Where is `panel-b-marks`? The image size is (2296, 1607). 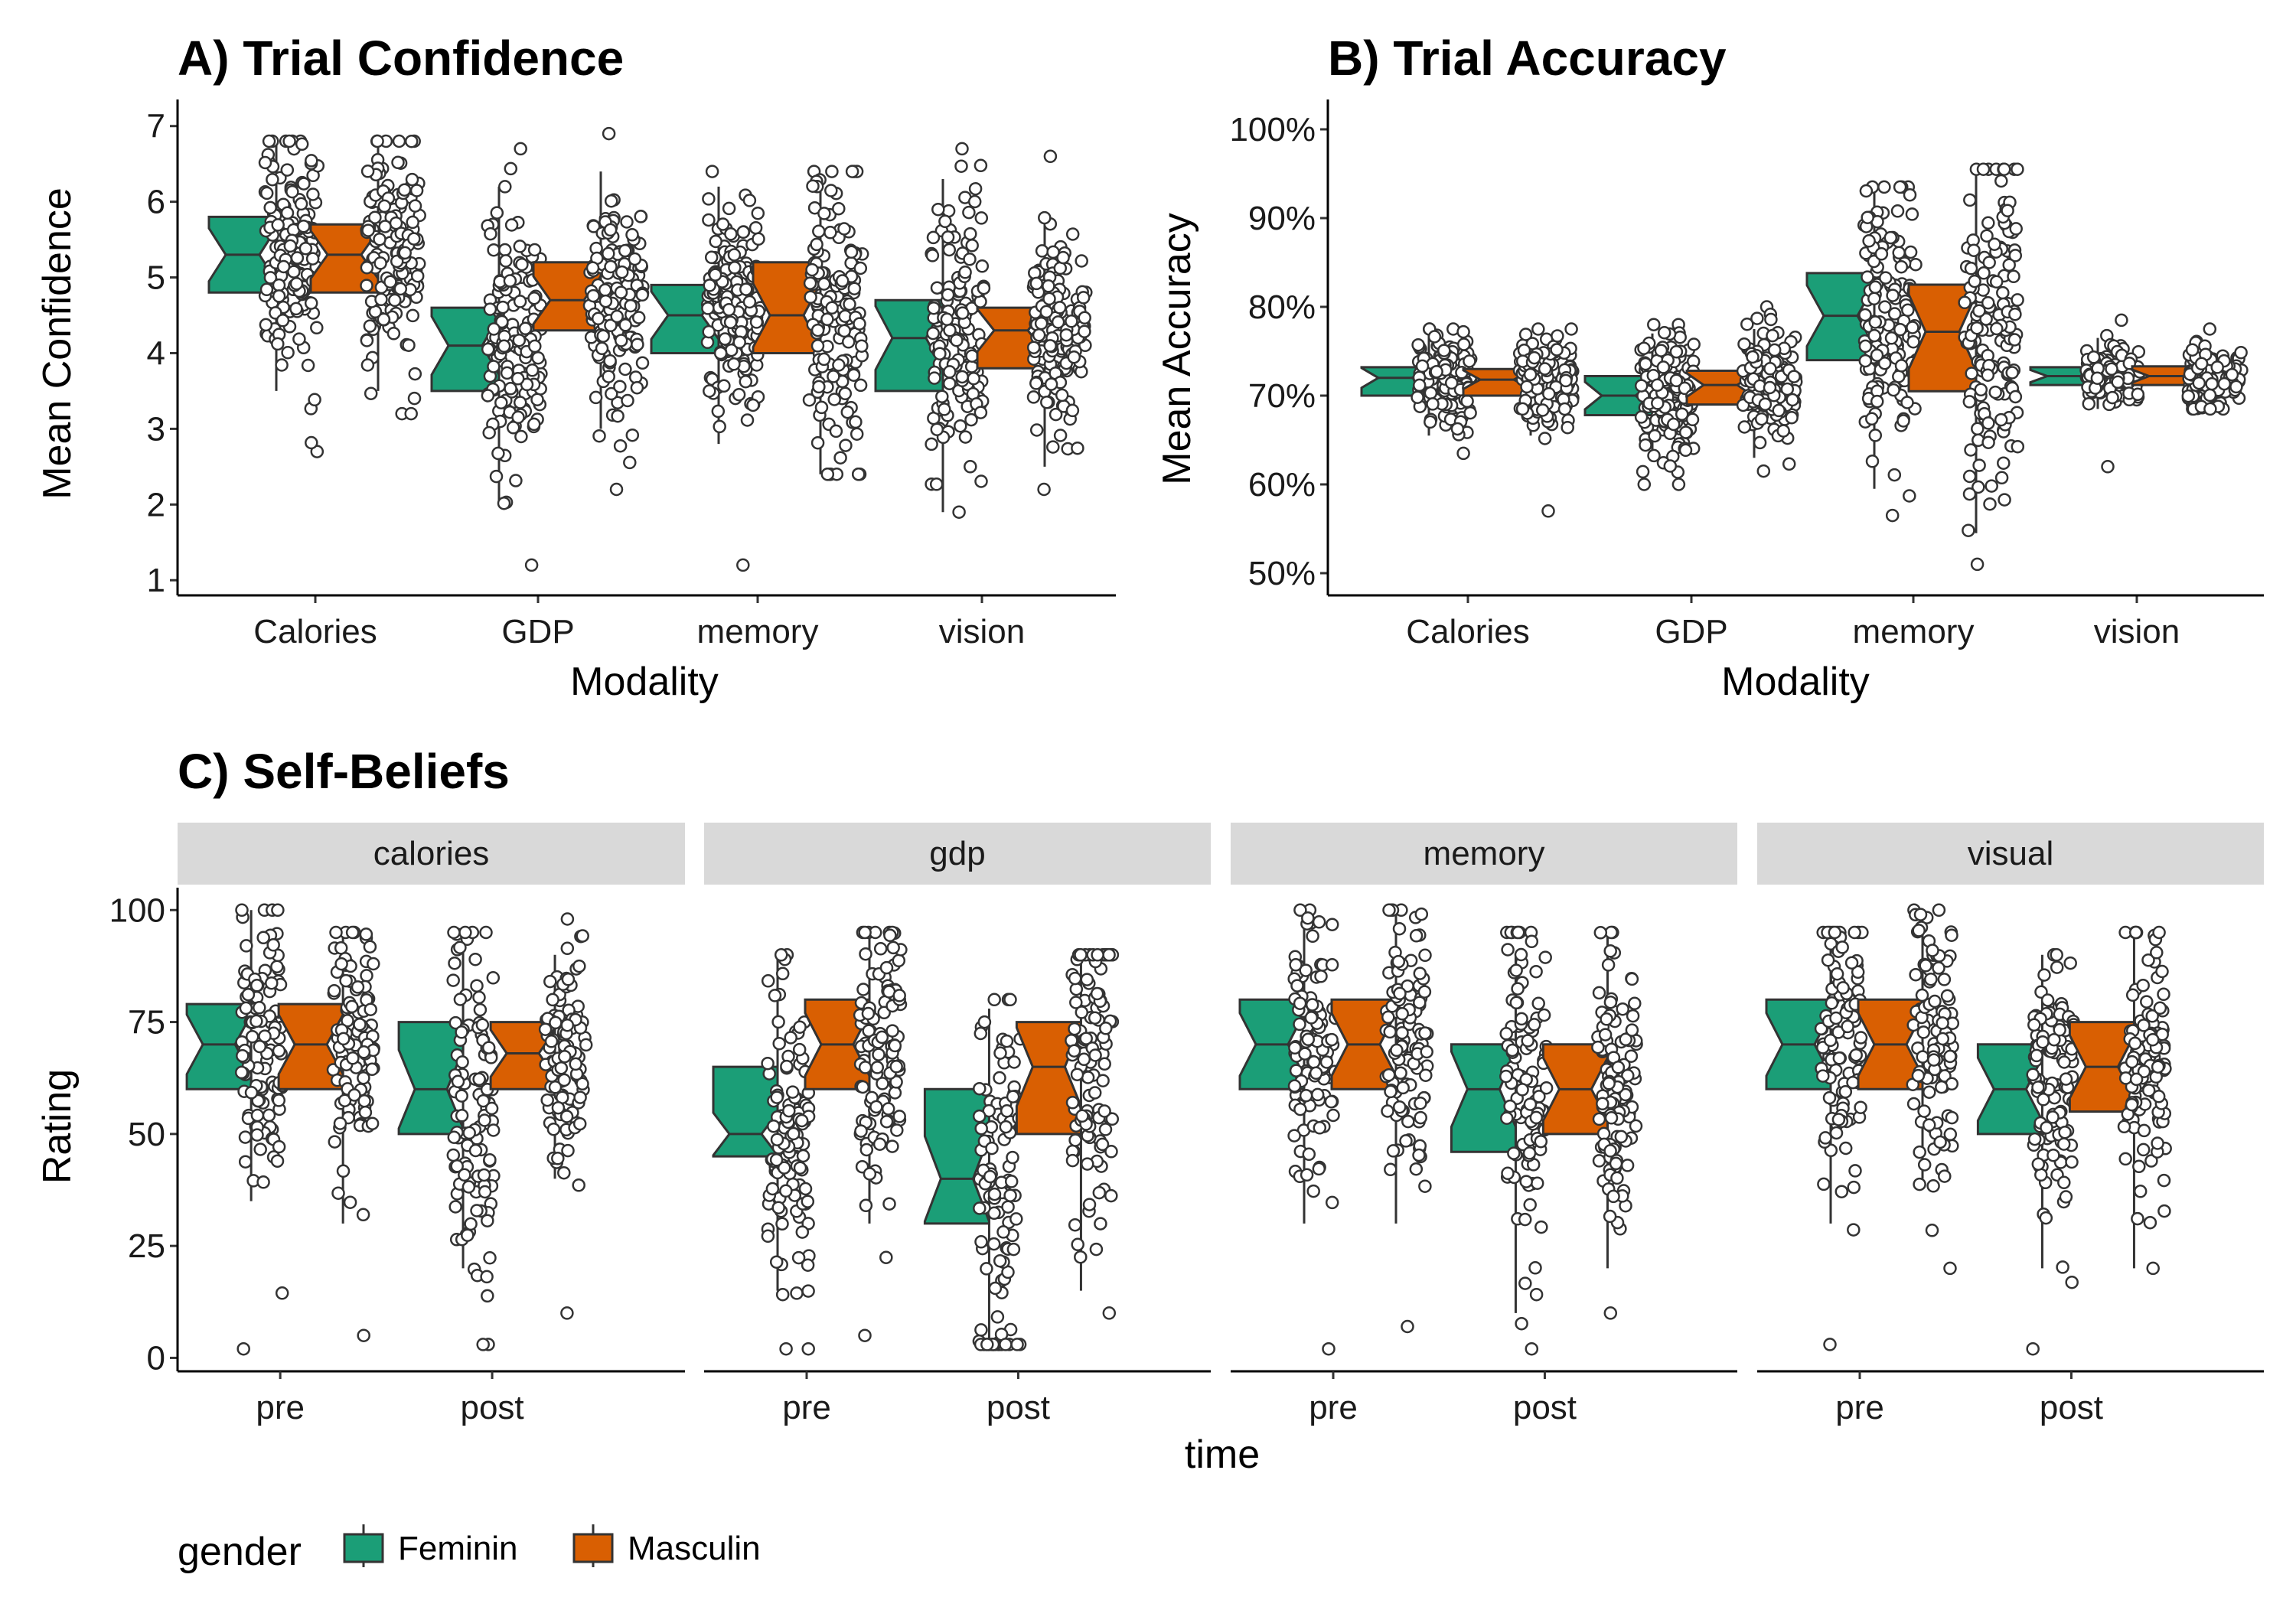 panel-b-marks is located at coordinates (1804, 367).